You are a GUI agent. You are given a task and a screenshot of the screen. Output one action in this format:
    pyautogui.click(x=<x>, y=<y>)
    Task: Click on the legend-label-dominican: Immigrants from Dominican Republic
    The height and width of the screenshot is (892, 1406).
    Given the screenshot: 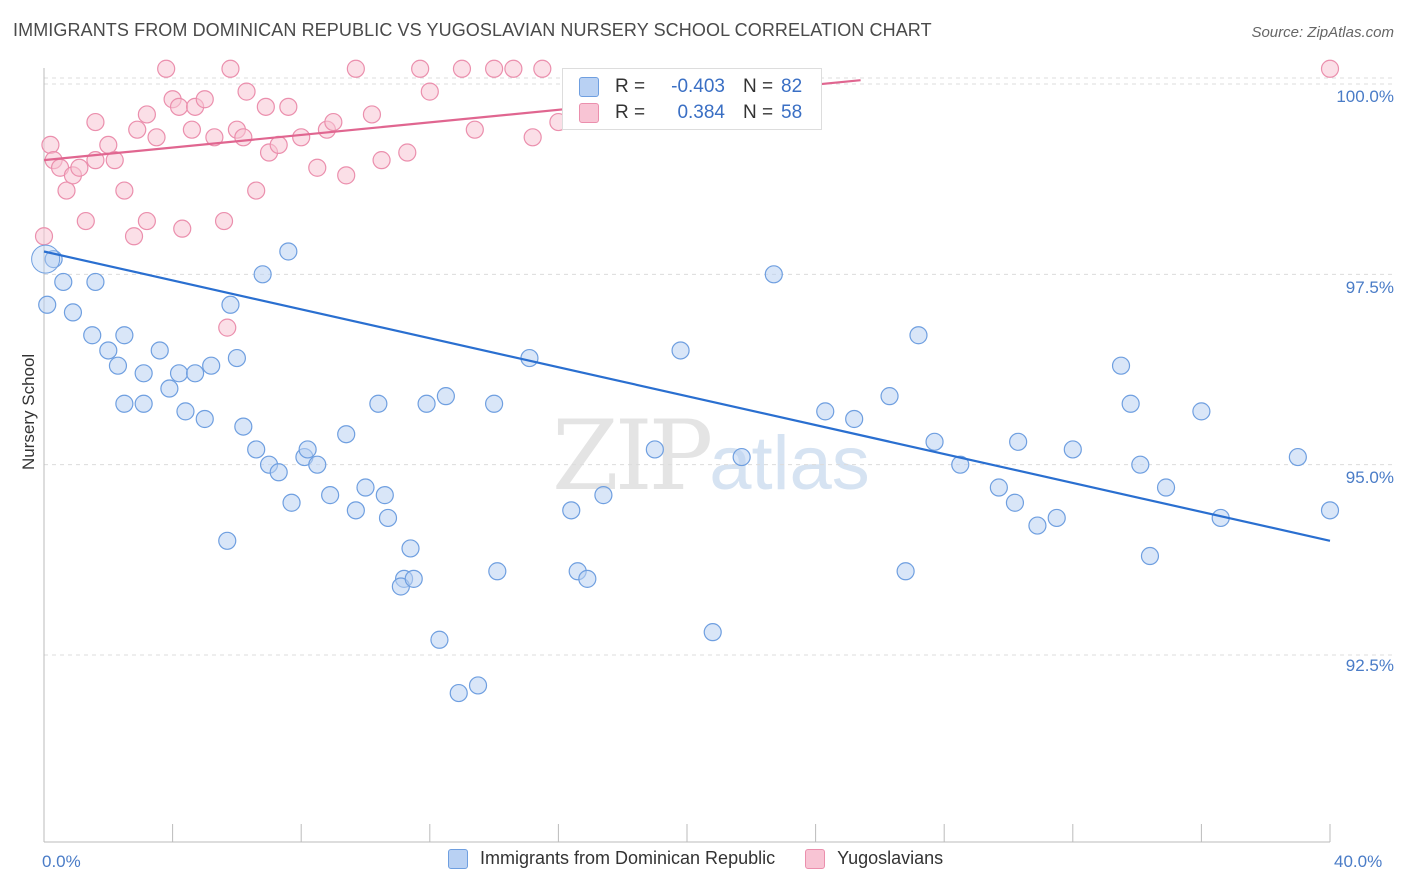 What is the action you would take?
    pyautogui.click(x=628, y=858)
    